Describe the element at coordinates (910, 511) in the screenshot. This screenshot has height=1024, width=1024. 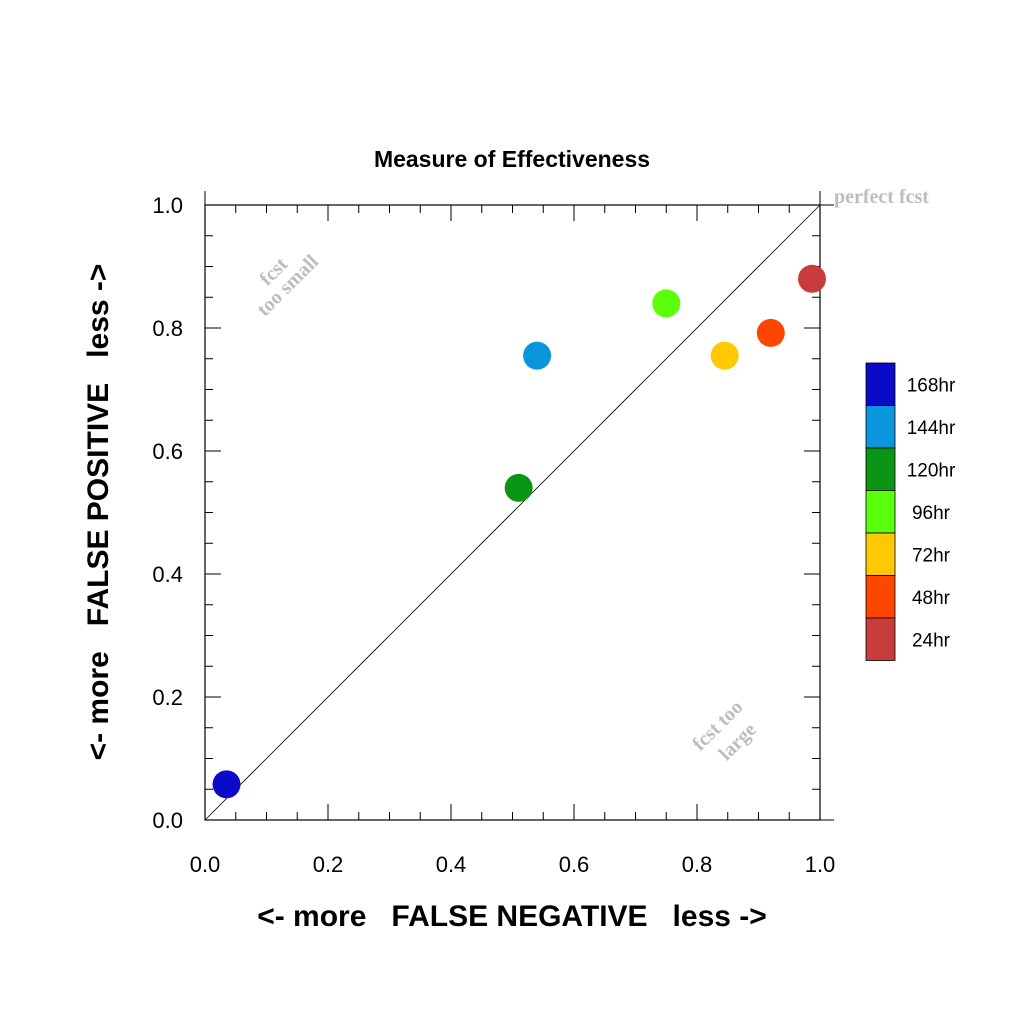
I see `legend: 168hr 144hr 120hr 96hr 72hr 48hr 24hr` at that location.